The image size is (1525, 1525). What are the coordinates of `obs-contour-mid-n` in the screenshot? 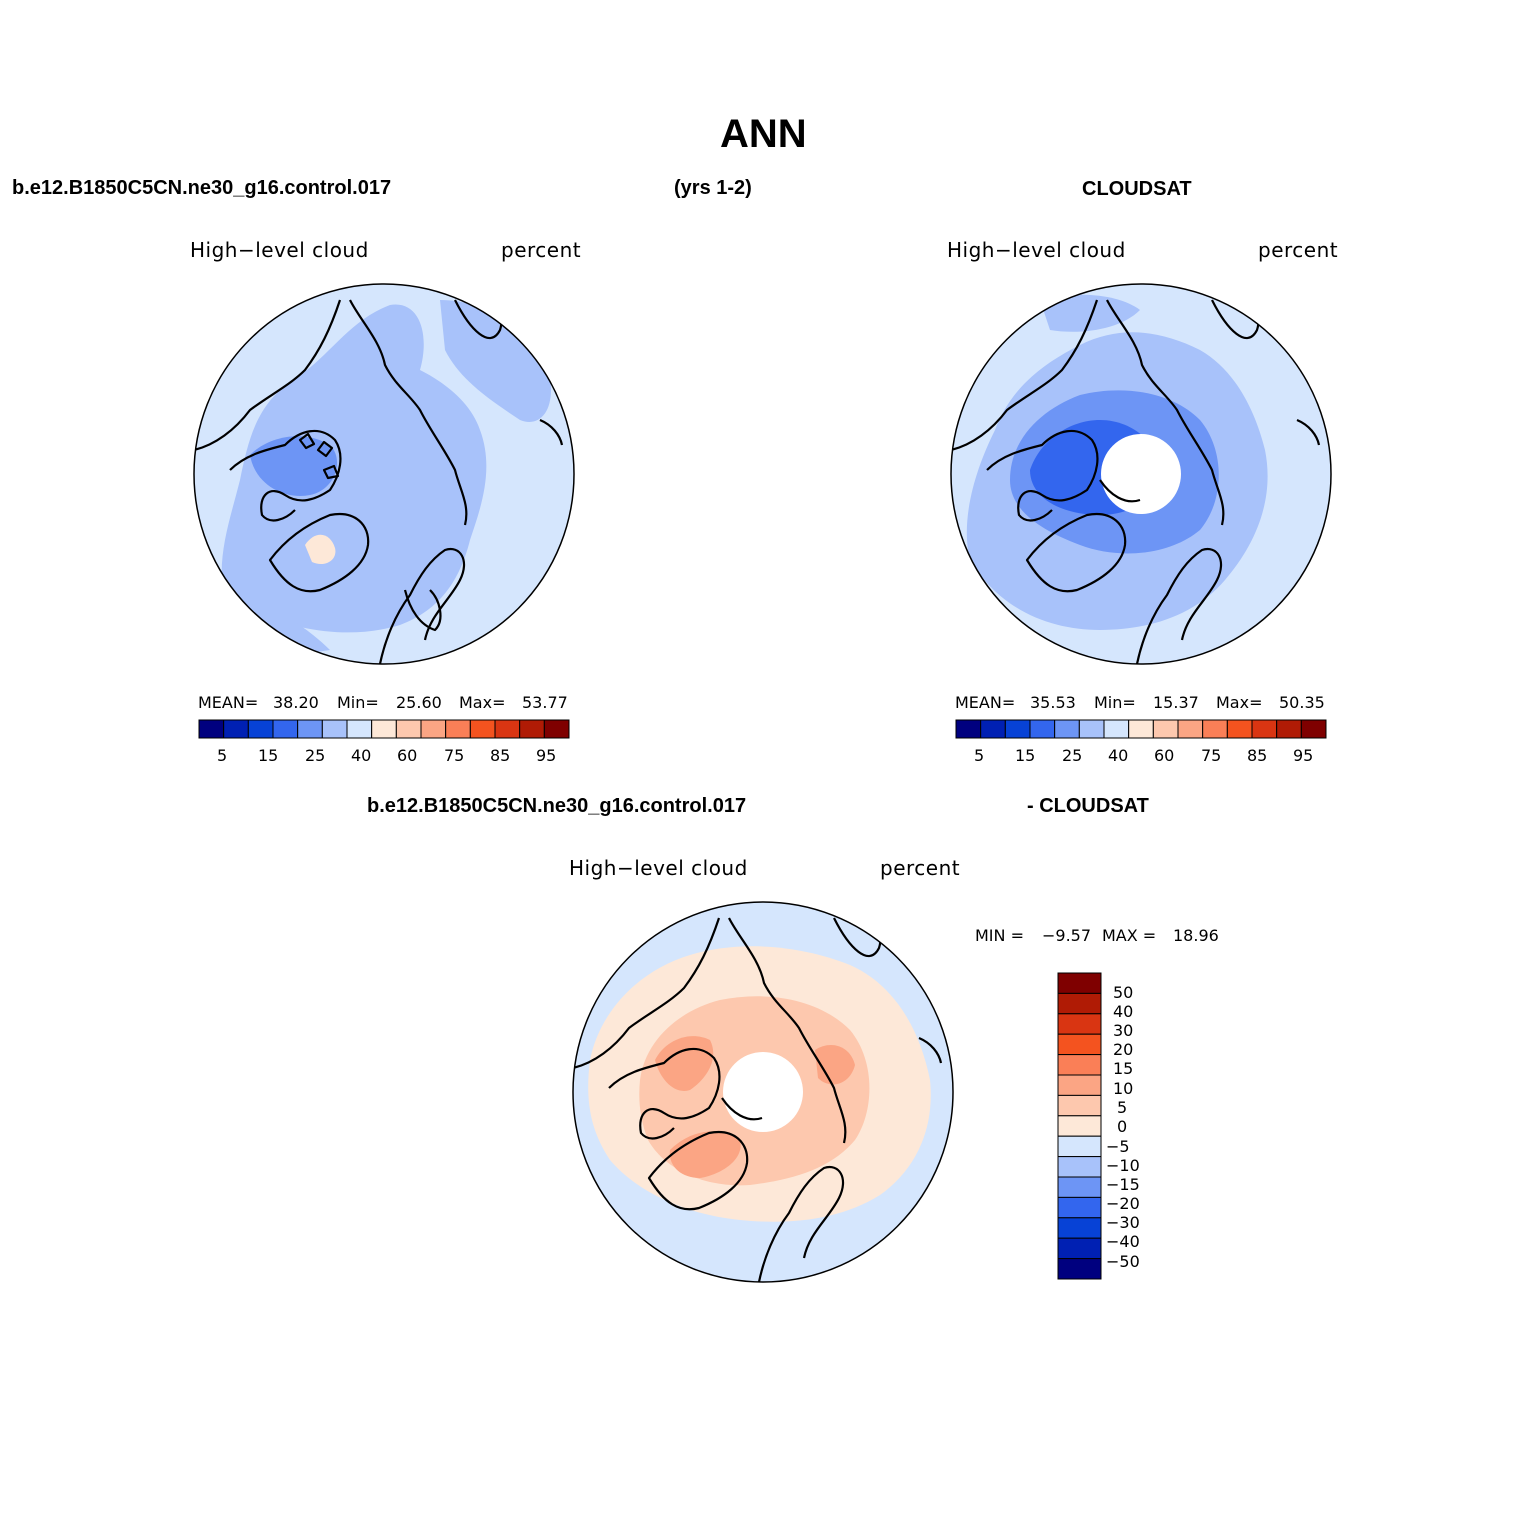 It's located at (1090, 313).